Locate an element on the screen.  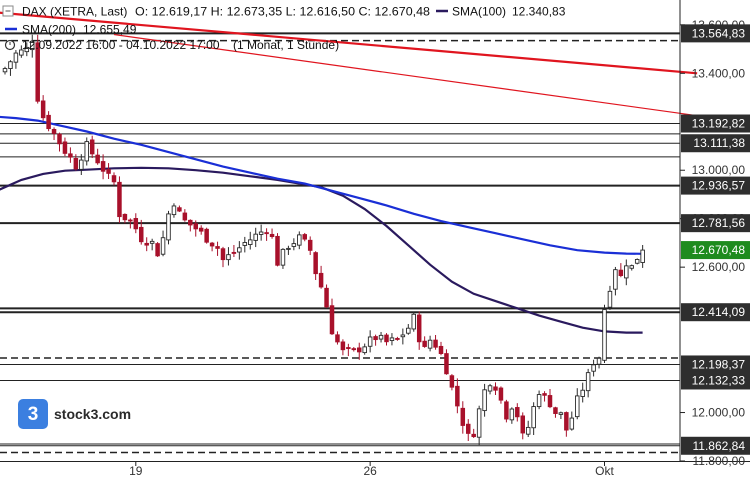
legend-sma100-value: 12.340,83 is located at coordinates (539, 12).